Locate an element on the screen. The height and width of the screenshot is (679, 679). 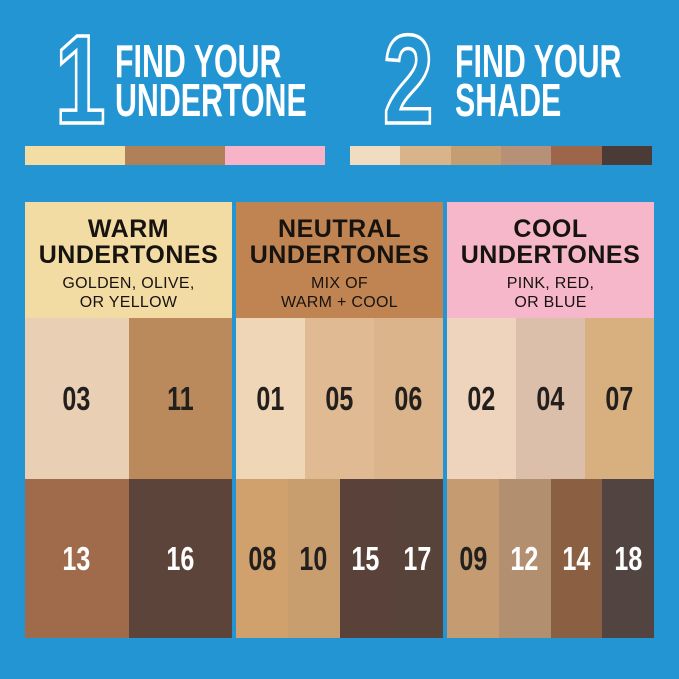
cool-subtitle: PINK, RED, OR BLUE is located at coordinates (550, 293).